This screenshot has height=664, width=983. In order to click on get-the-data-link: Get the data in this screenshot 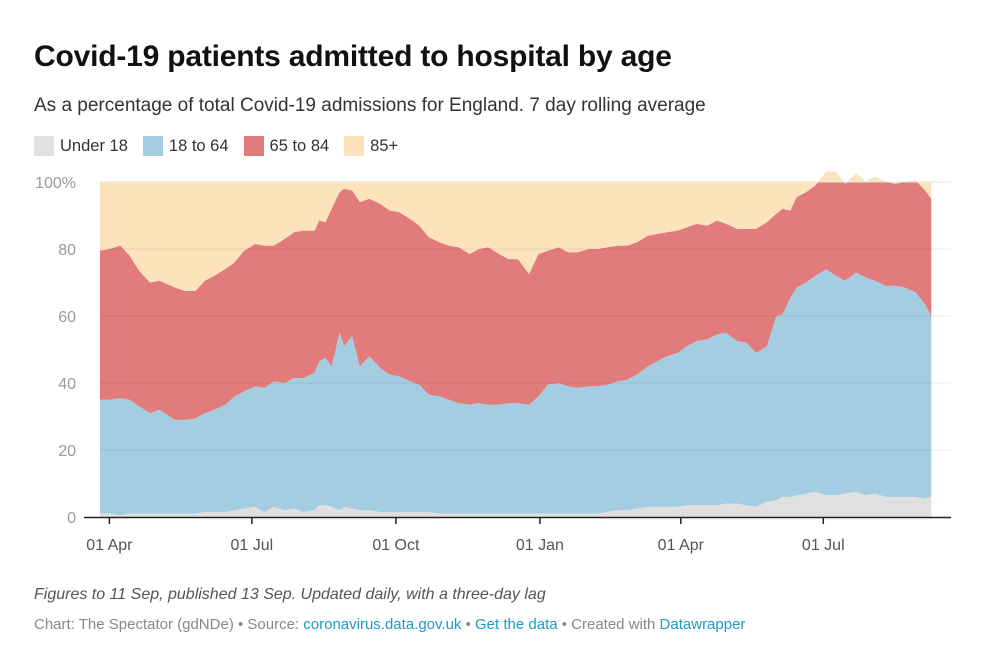, I will do `click(516, 624)`.